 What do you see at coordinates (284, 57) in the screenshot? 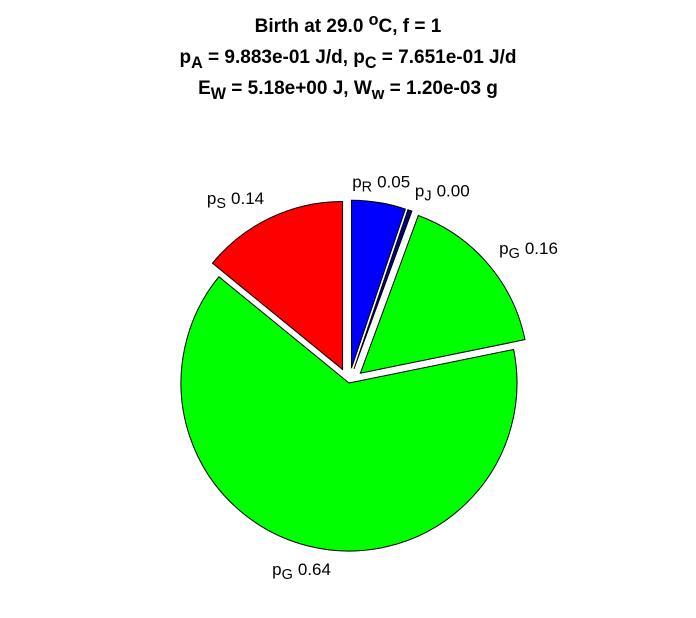
I see `text-part: = 9.883e-01 J/d, p` at bounding box center [284, 57].